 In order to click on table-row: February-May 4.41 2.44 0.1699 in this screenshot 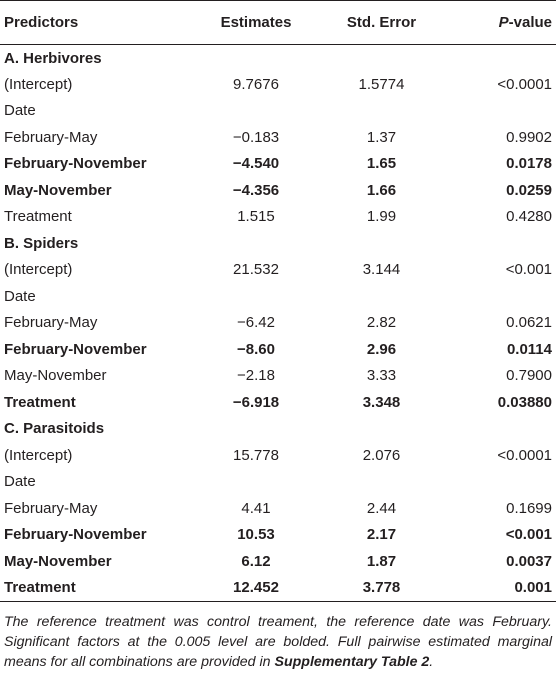, I will do `click(278, 508)`.